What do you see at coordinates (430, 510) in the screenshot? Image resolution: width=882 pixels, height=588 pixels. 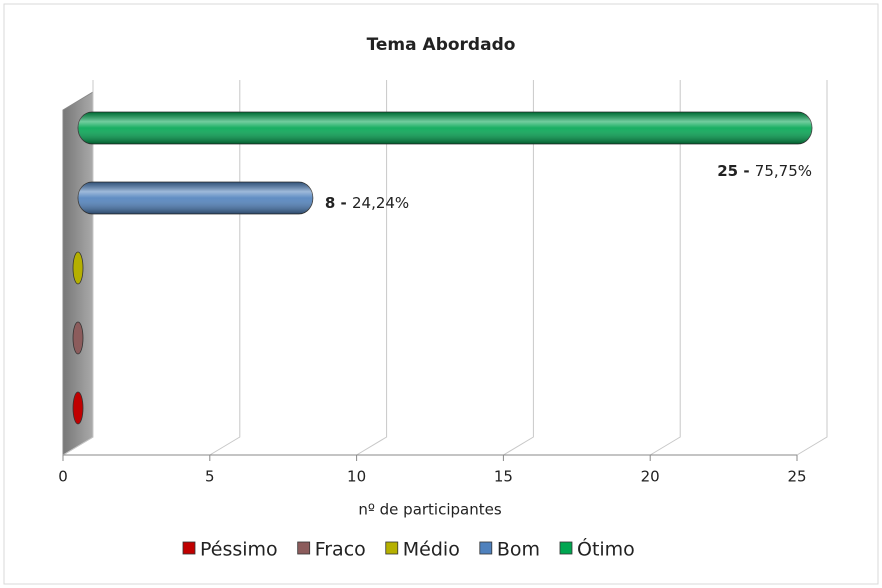 I see `x-axis-label: nº de participantes` at bounding box center [430, 510].